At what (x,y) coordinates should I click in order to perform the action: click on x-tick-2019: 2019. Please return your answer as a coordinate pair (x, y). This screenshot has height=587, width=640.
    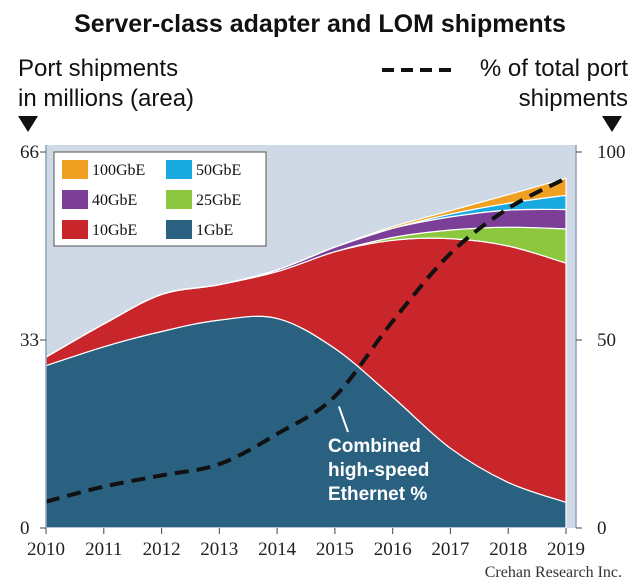
    Looking at the image, I should click on (566, 549).